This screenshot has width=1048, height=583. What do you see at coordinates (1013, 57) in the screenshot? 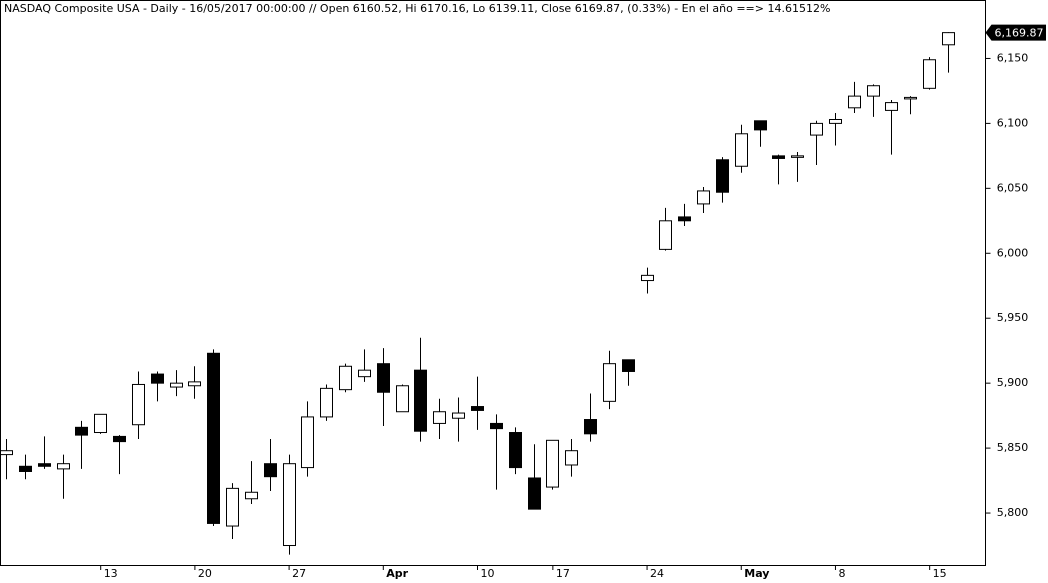
I see `y-tick-label: 6,150` at bounding box center [1013, 57].